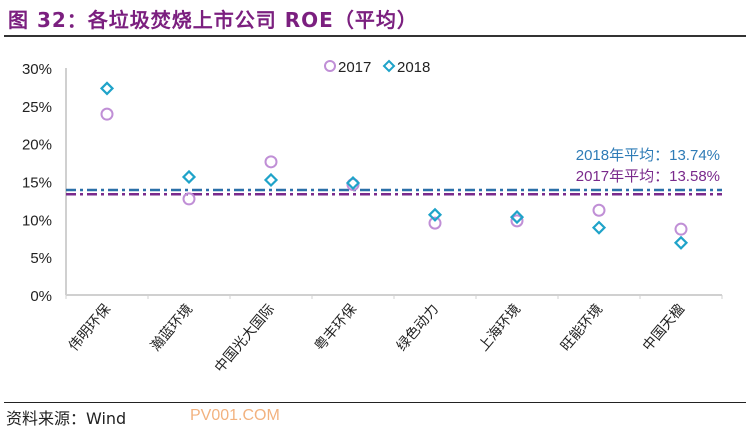 This screenshot has width=750, height=435. Describe the element at coordinates (66, 418) in the screenshot. I see `source-note: 资料来源：Wind` at that location.